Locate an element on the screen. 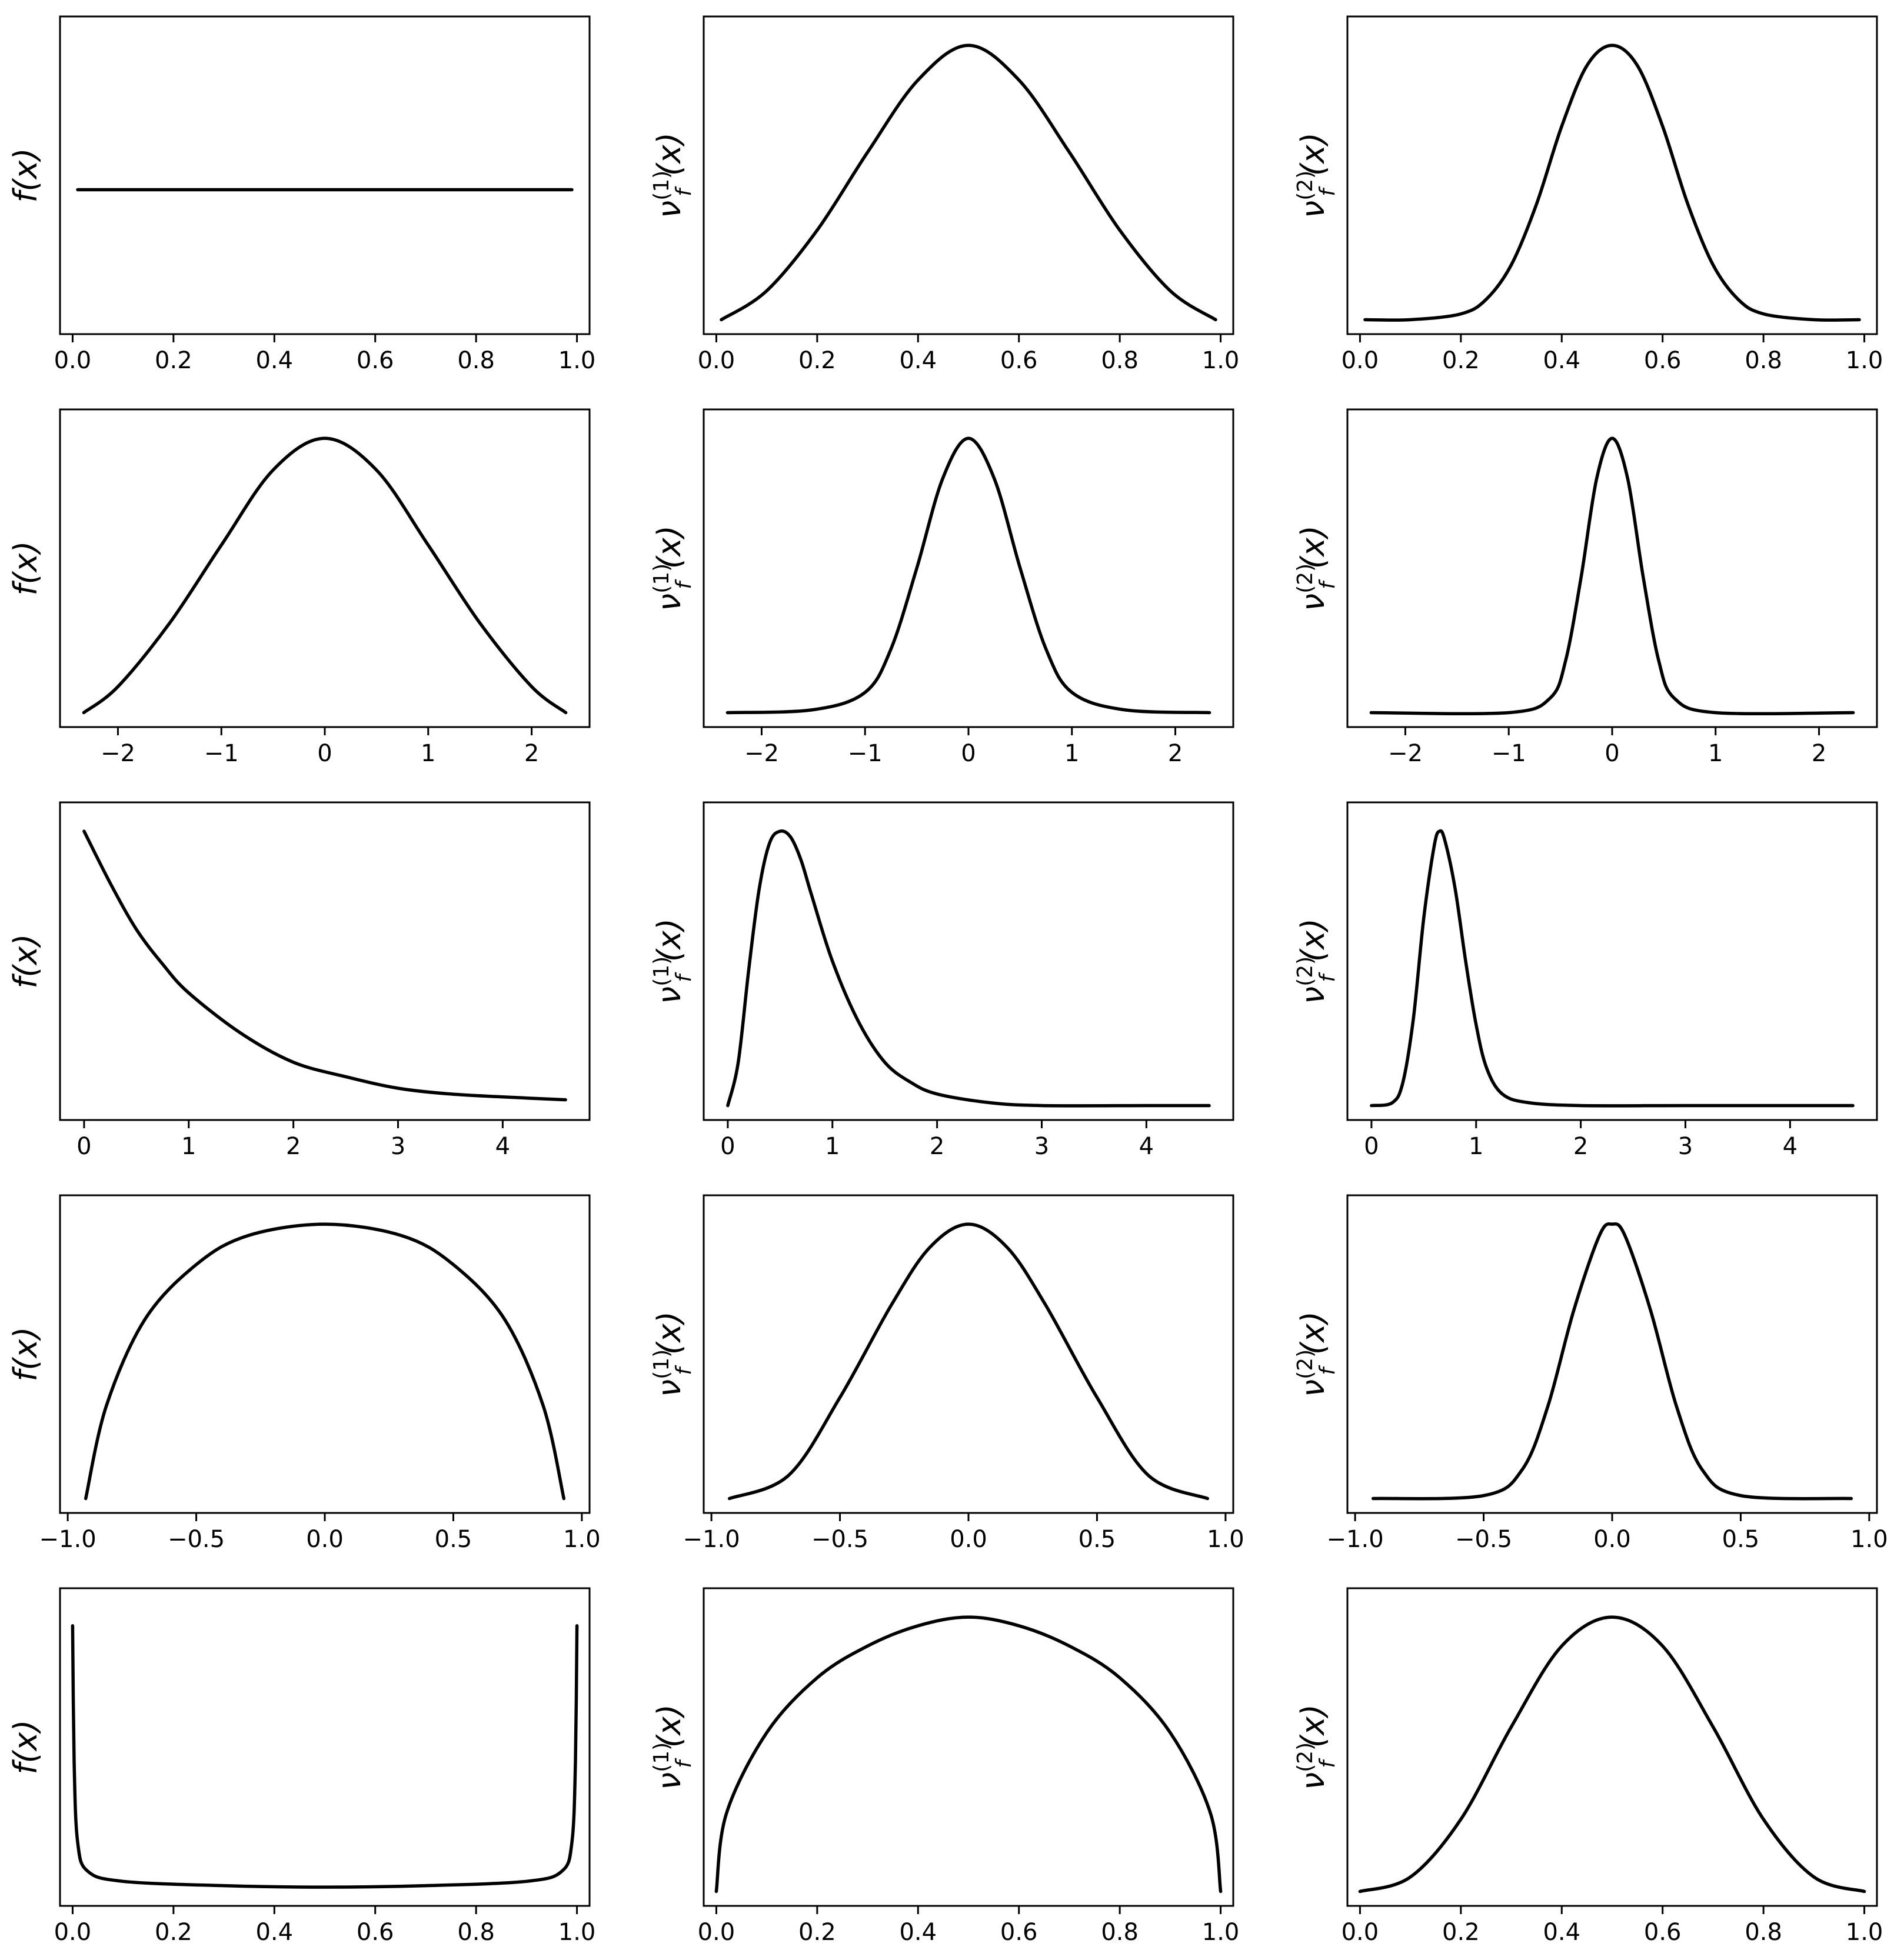 This screenshot has height=1960, width=1894. panel-r3-c1: 0 1 2 3 4 f(x) is located at coordinates (299, 980).